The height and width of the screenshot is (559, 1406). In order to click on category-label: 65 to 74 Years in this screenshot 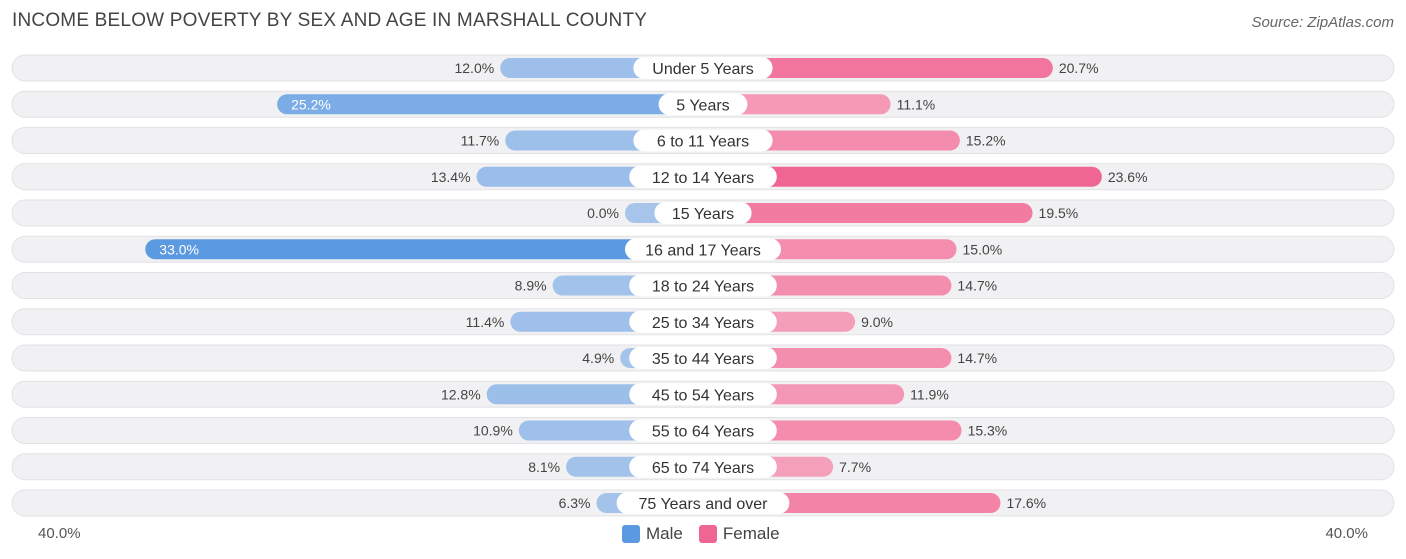, I will do `click(703, 468)`.